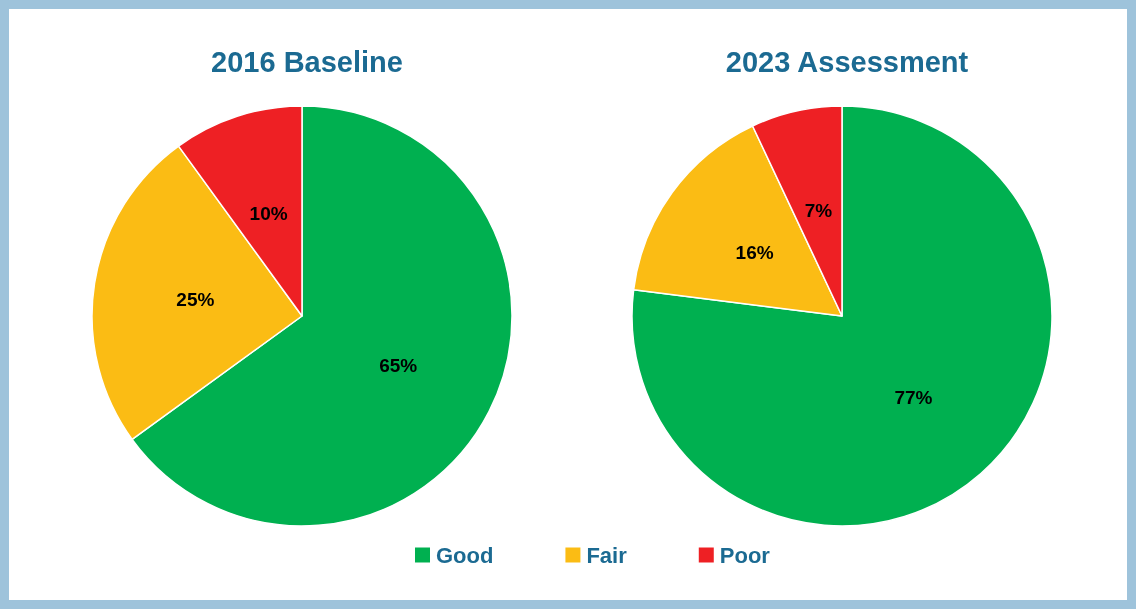  What do you see at coordinates (195, 299) in the screenshot?
I see `data-label: 25%` at bounding box center [195, 299].